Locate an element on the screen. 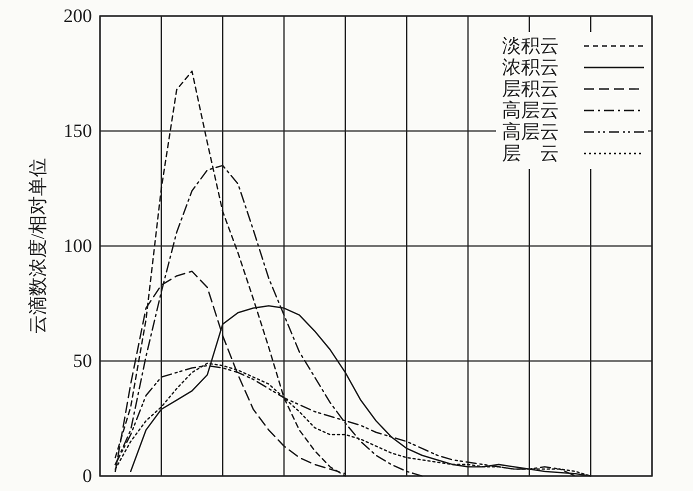 This screenshot has width=693, height=491. y-tick-label: 200 is located at coordinates (78, 16).